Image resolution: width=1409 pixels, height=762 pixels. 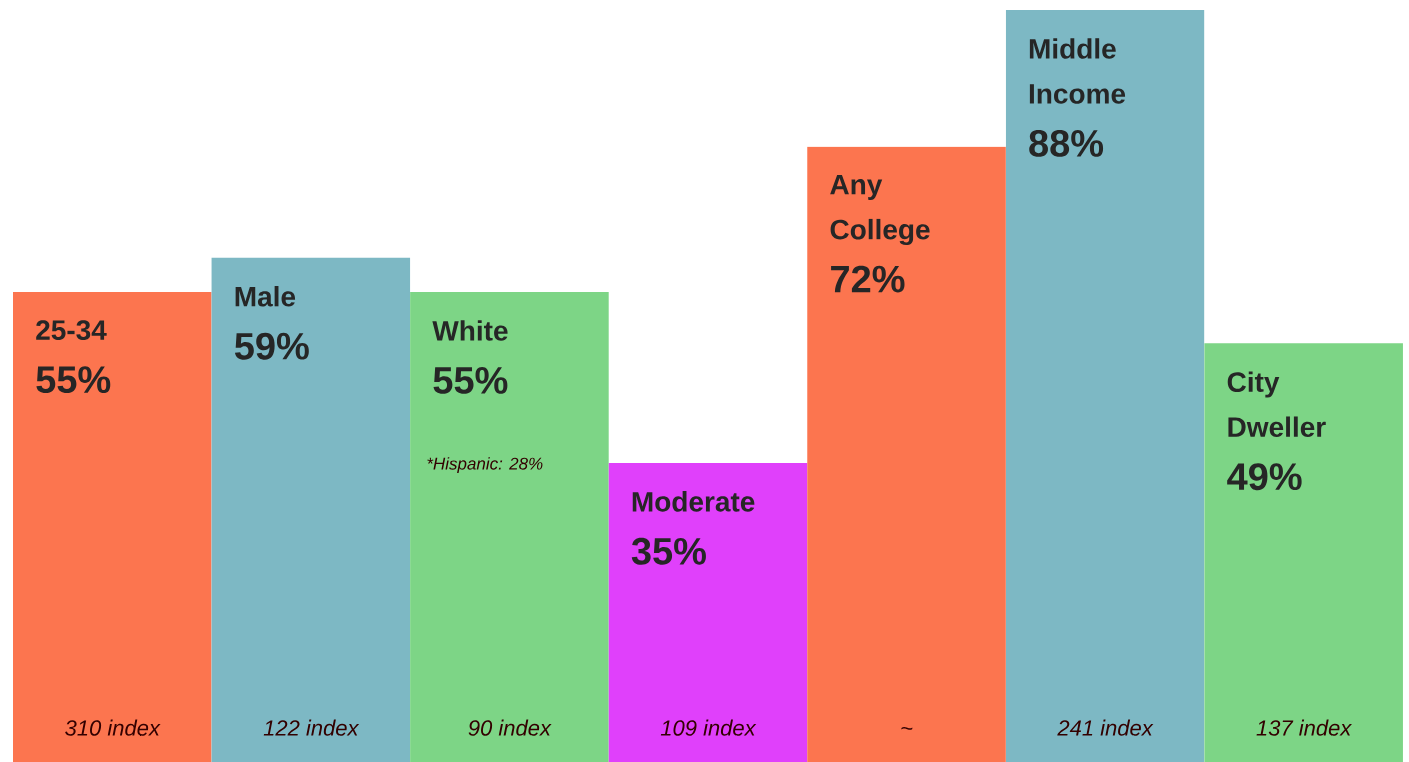 I want to click on x-tick-label: City Dweller, so click(x=1276, y=404).